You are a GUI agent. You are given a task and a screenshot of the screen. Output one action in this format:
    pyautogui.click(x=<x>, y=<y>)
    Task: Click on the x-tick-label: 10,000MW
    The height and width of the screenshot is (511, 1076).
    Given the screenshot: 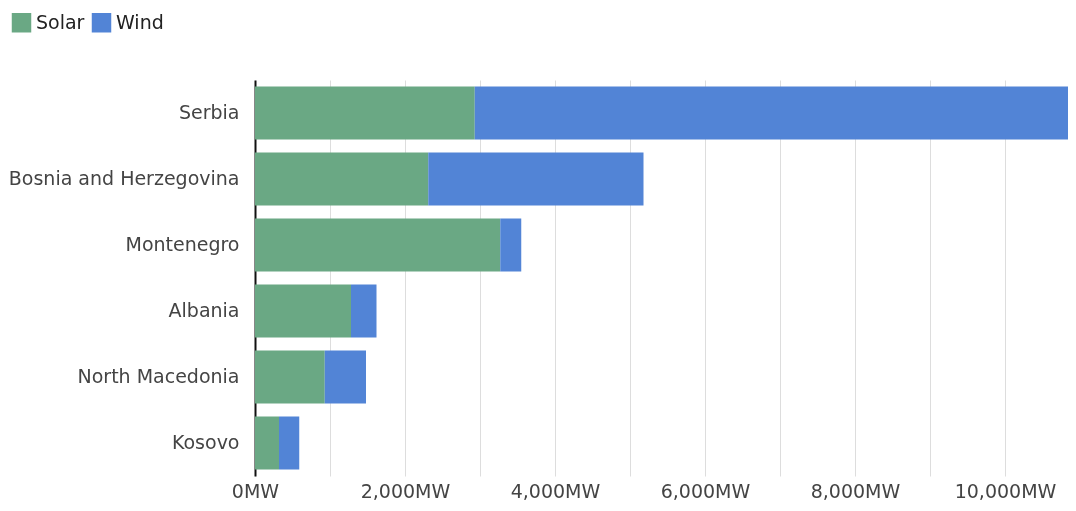 What is the action you would take?
    pyautogui.click(x=1005, y=490)
    